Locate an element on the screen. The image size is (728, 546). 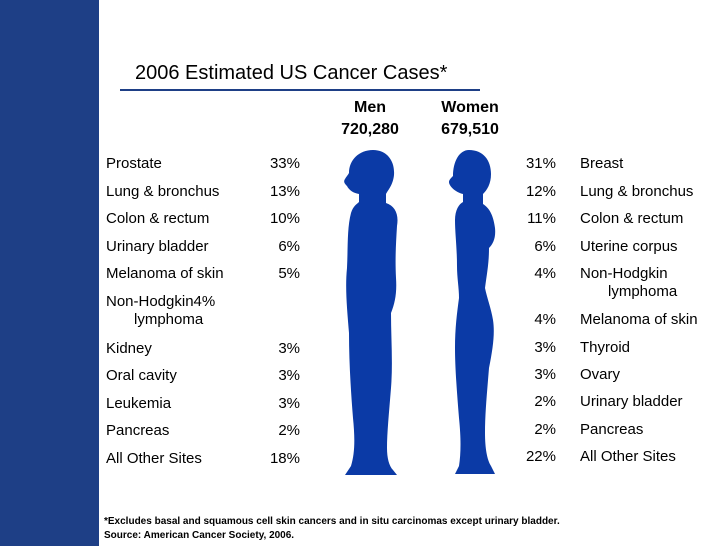
men-site-label: Pancreas is located at coordinates (138, 430).